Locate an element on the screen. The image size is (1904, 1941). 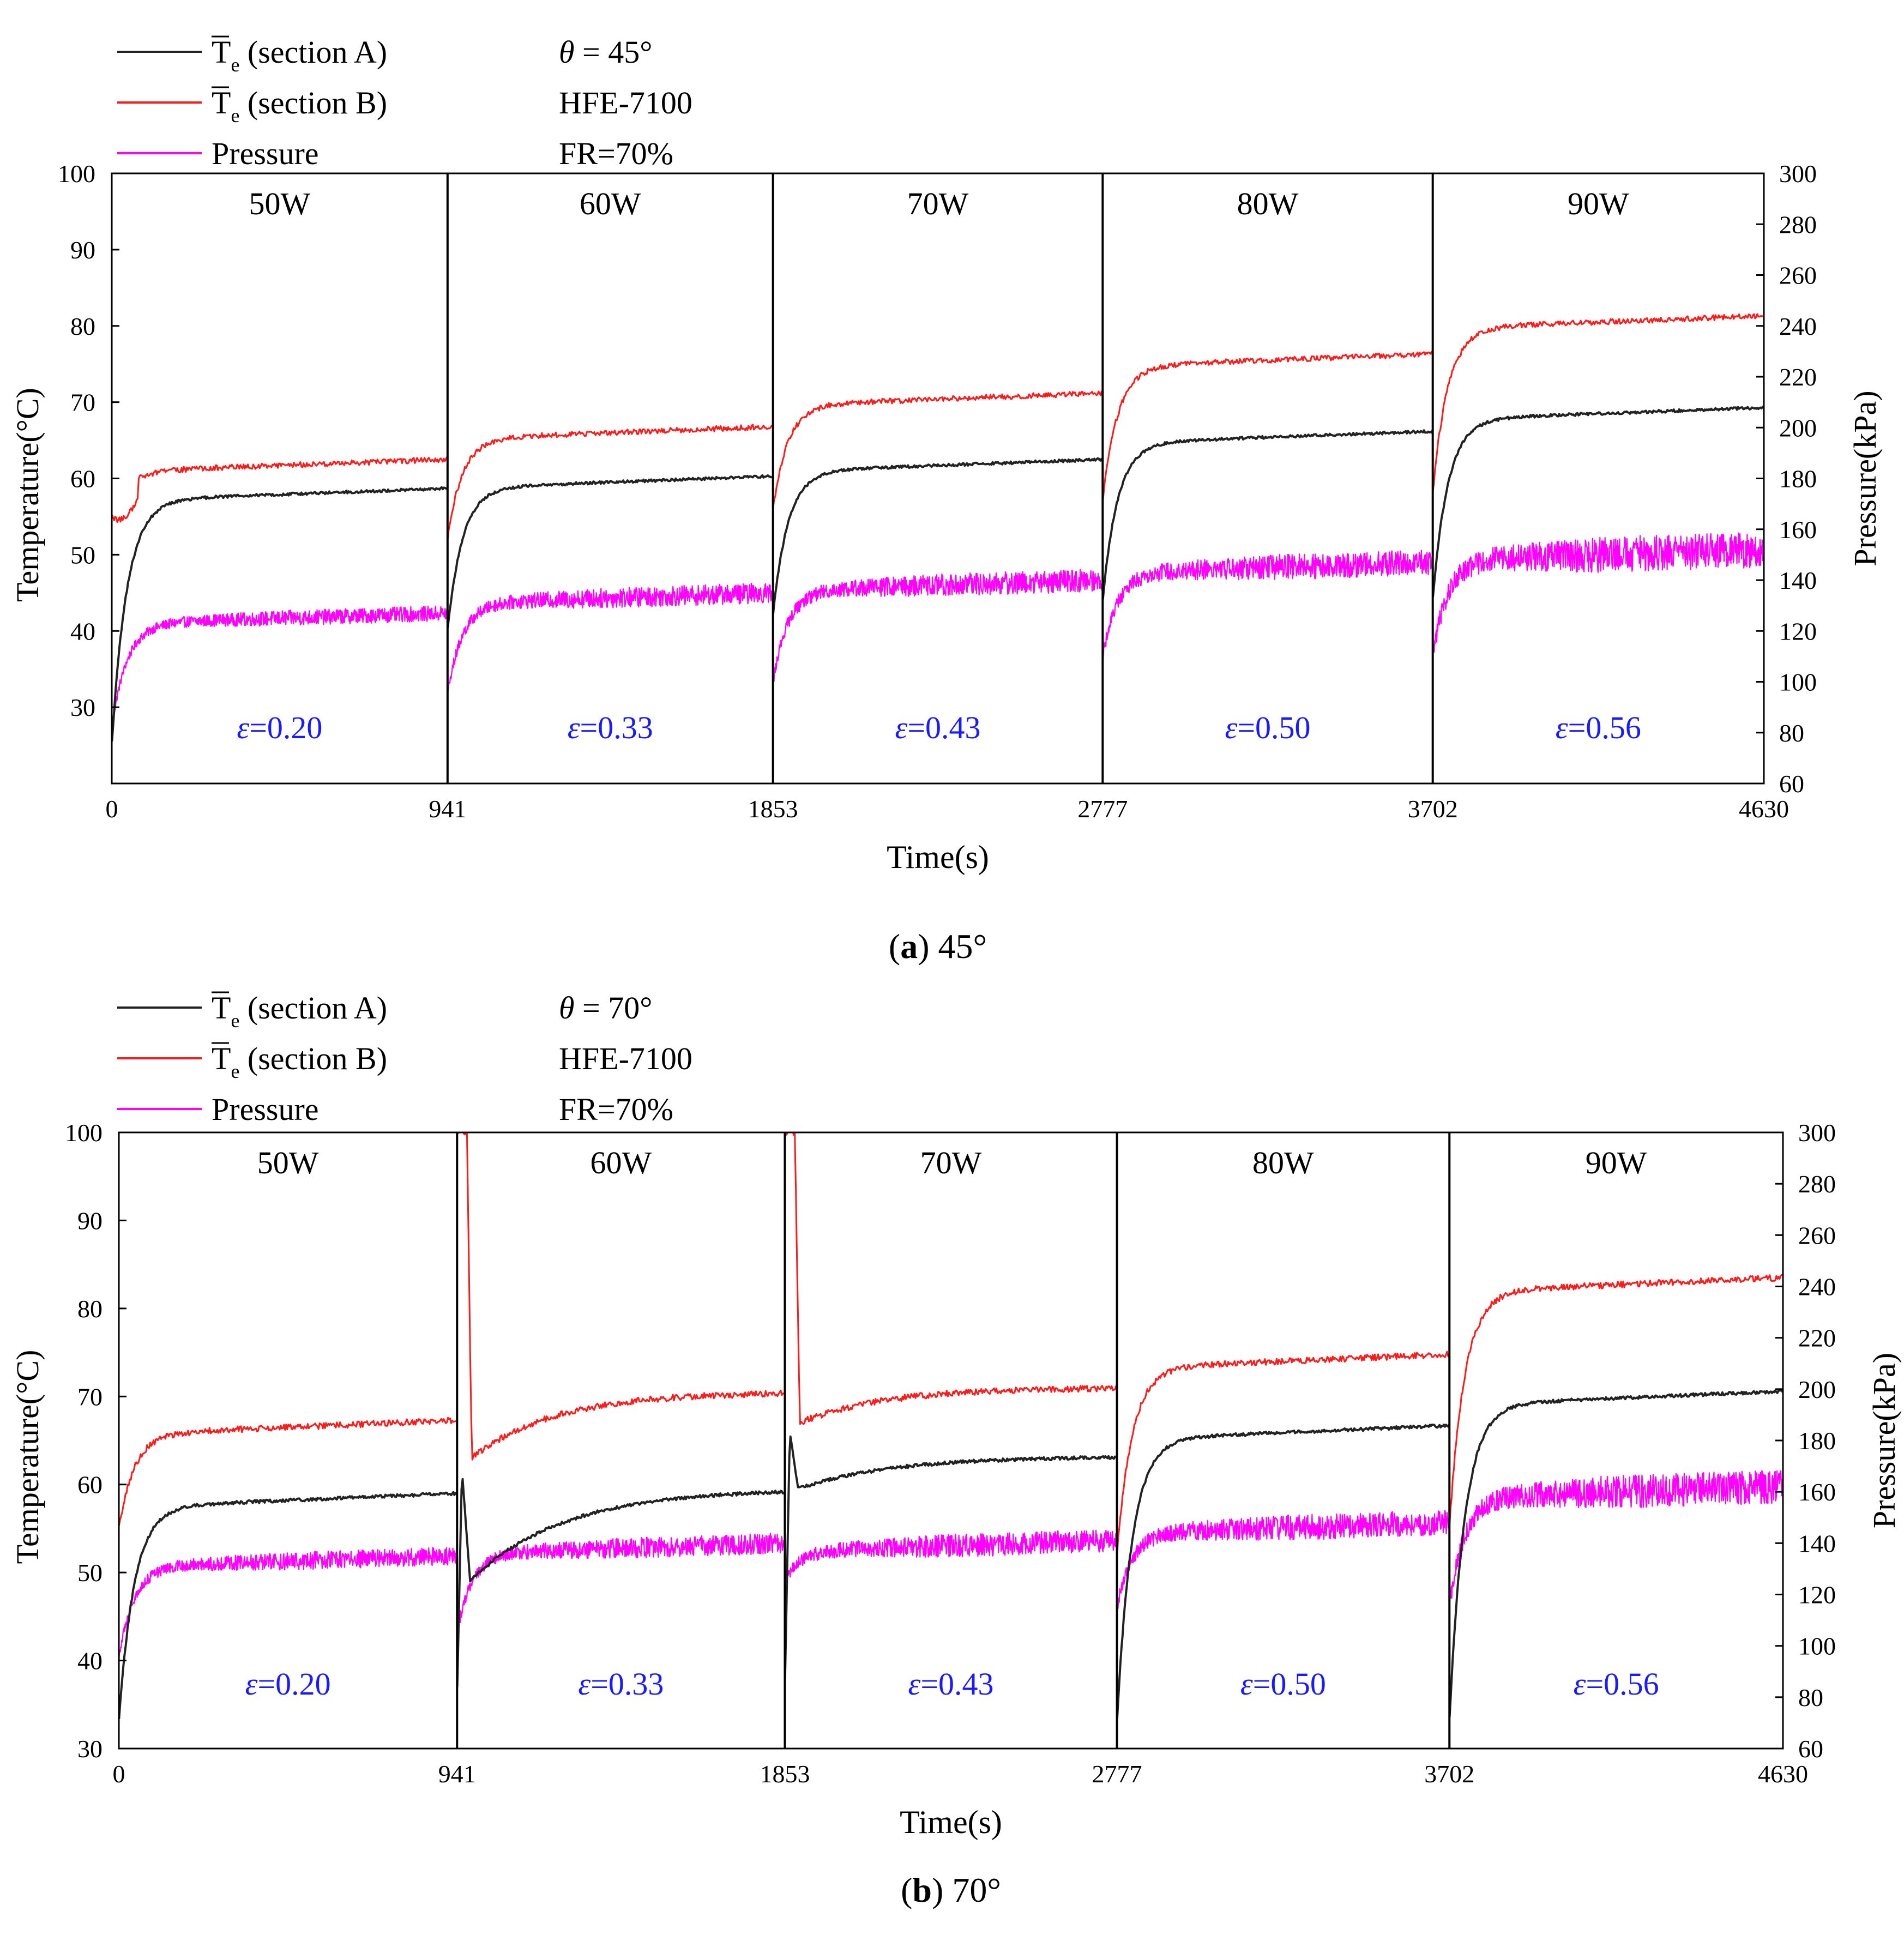
effectiveness-label: ε=0.43 is located at coordinates (937, 727).